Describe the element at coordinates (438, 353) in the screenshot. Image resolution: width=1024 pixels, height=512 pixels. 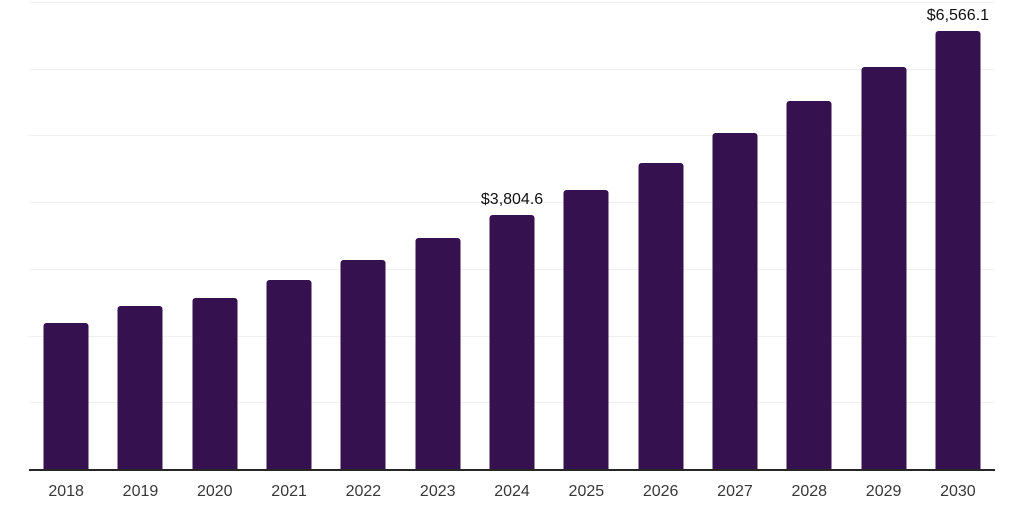
I see `bar-2023` at that location.